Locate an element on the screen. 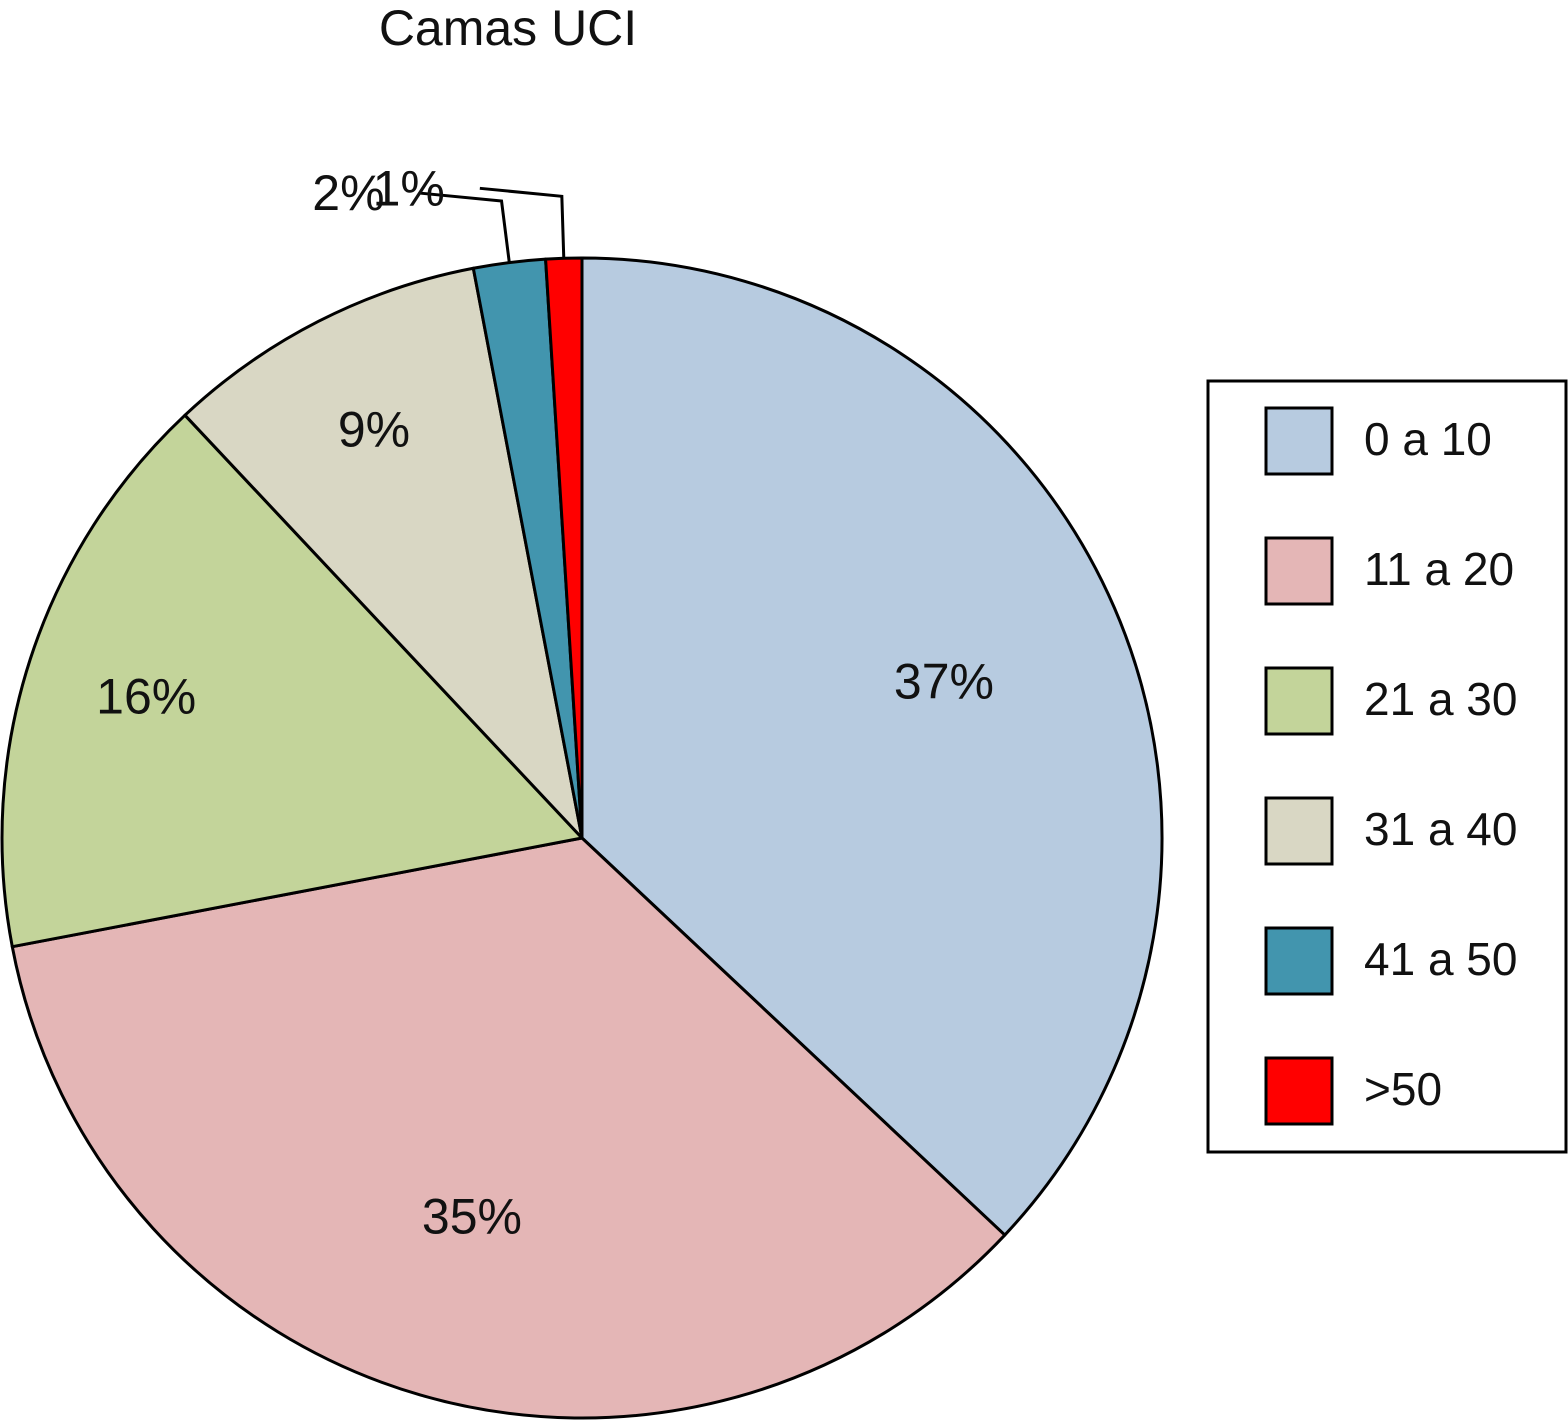 The width and height of the screenshot is (1568, 1422). data-label-0-a-10: 37% is located at coordinates (944, 681).